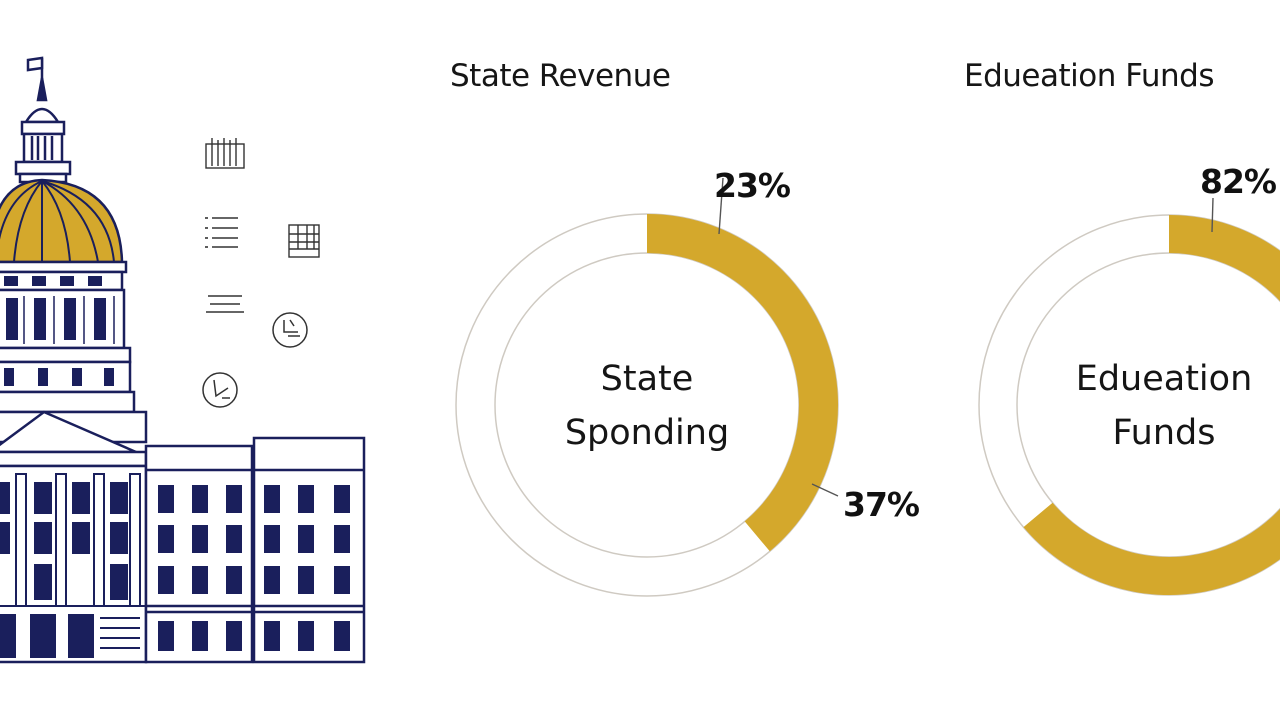  I want to click on center-line-2: Funds, so click(1164, 433).